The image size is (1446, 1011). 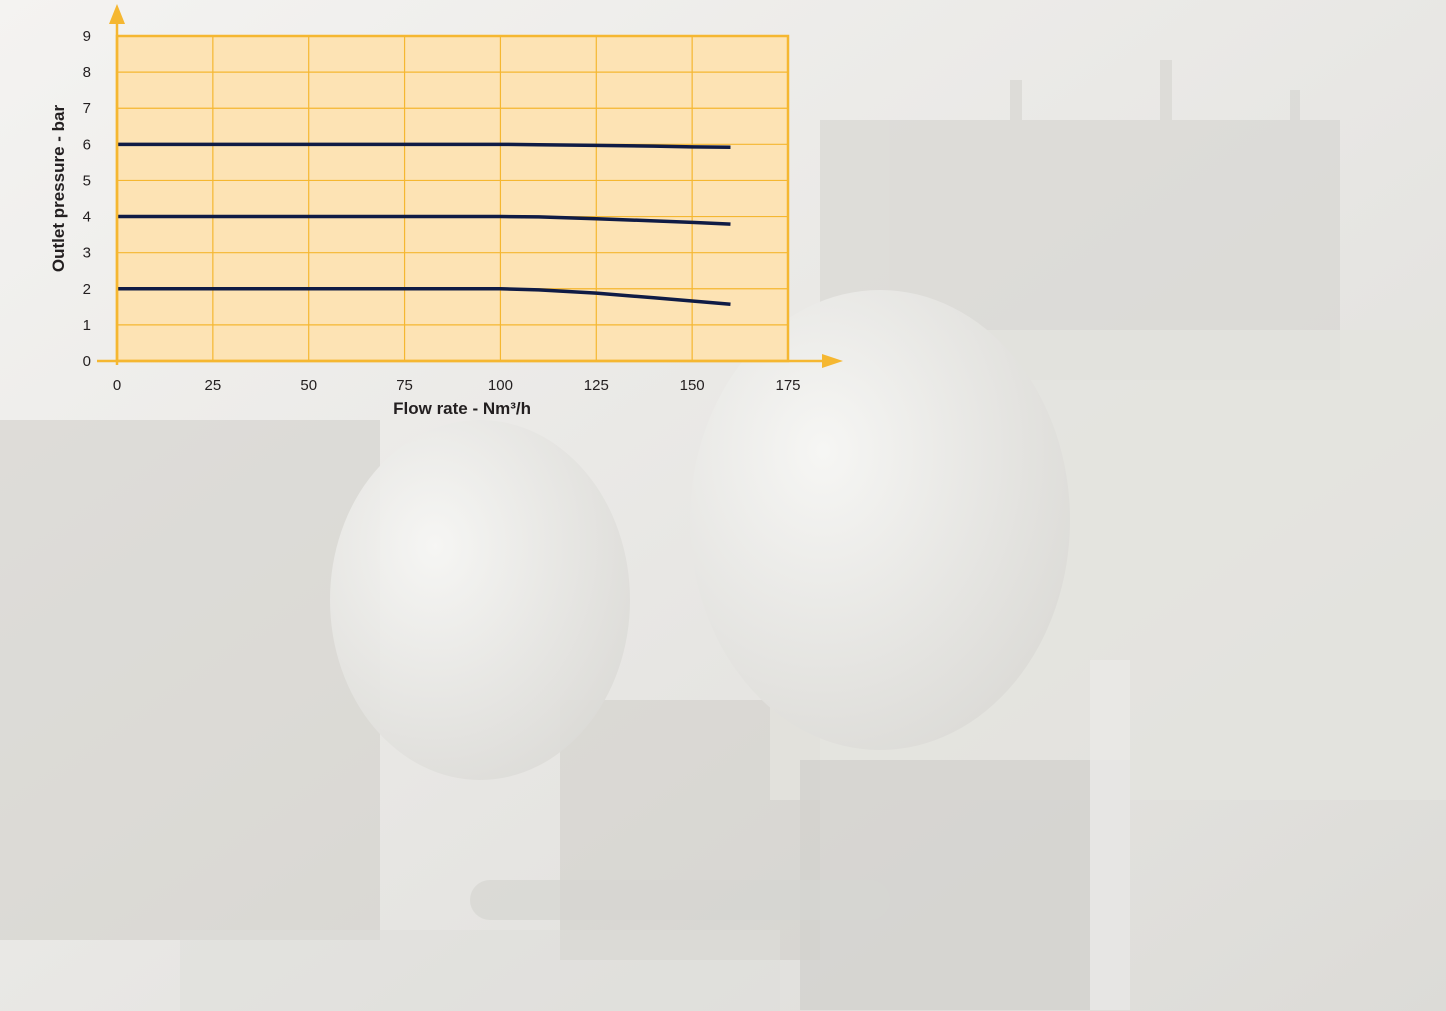 I want to click on series-layer, so click(x=424, y=224).